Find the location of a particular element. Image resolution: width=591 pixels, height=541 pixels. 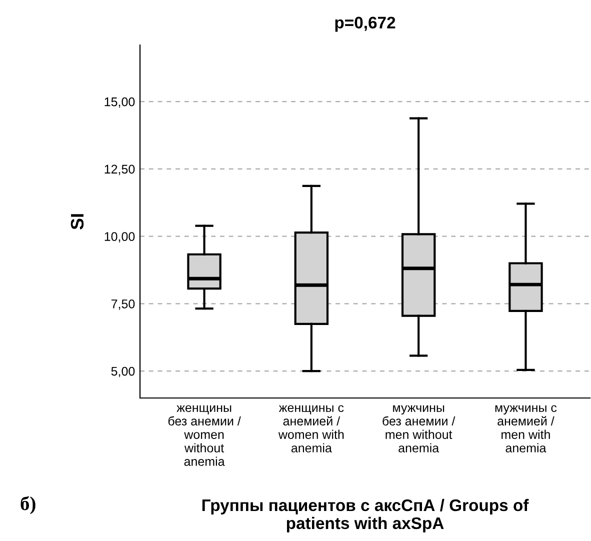

y-axis-title: SI is located at coordinates (77, 222).